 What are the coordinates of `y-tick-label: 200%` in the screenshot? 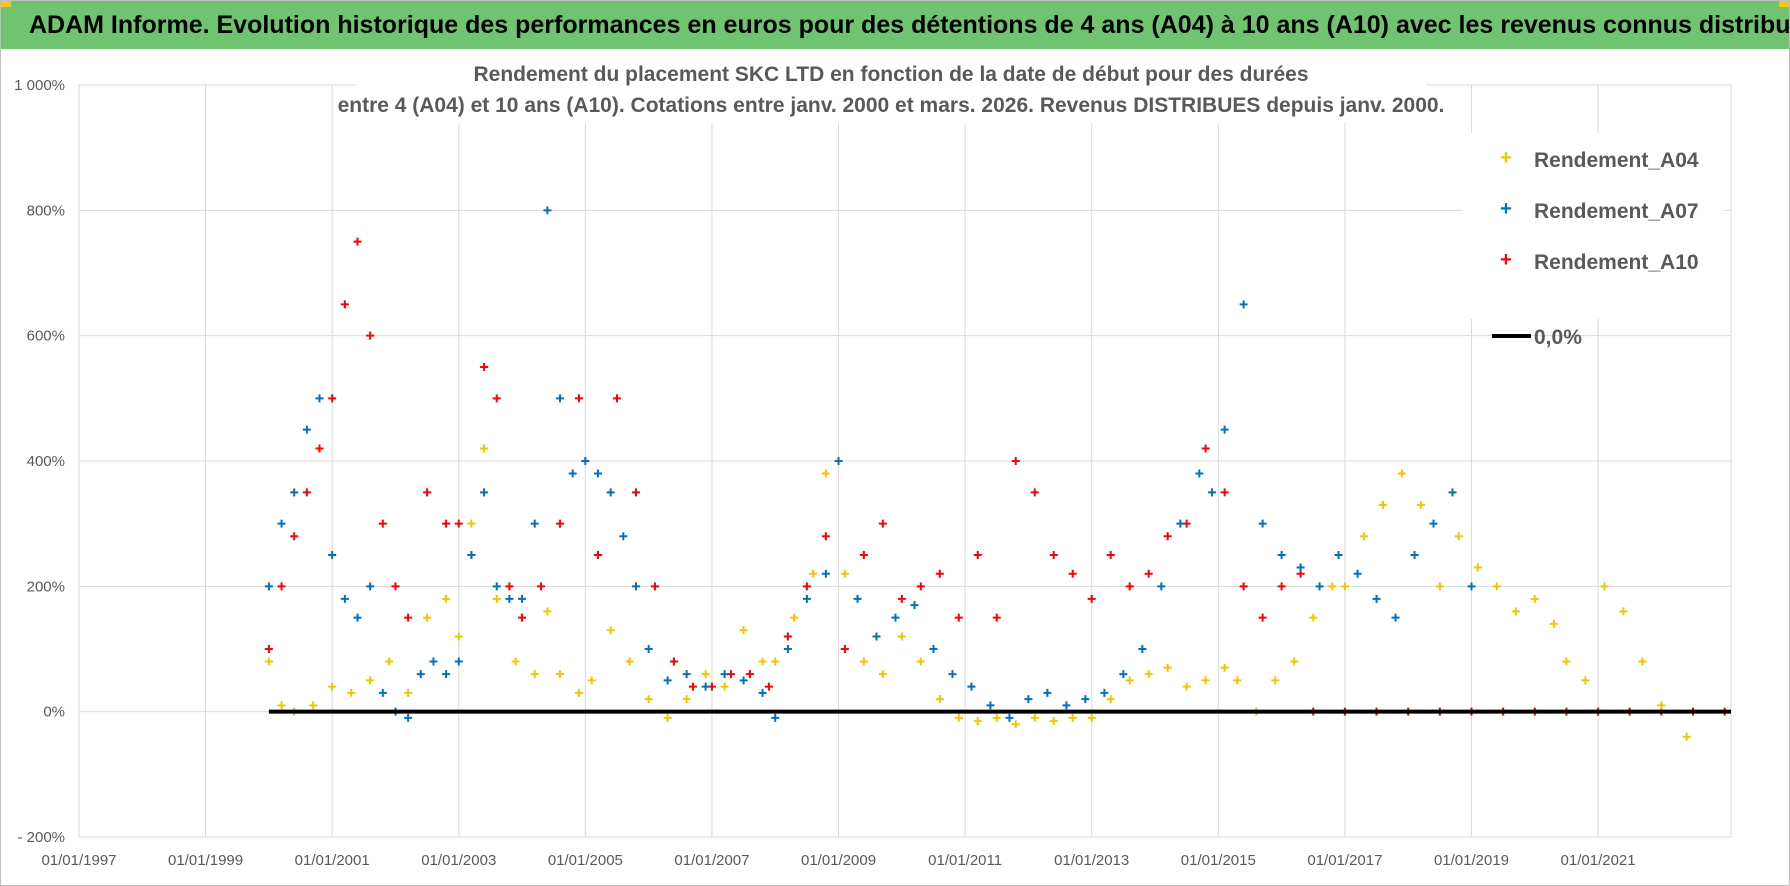 It's located at (46, 586).